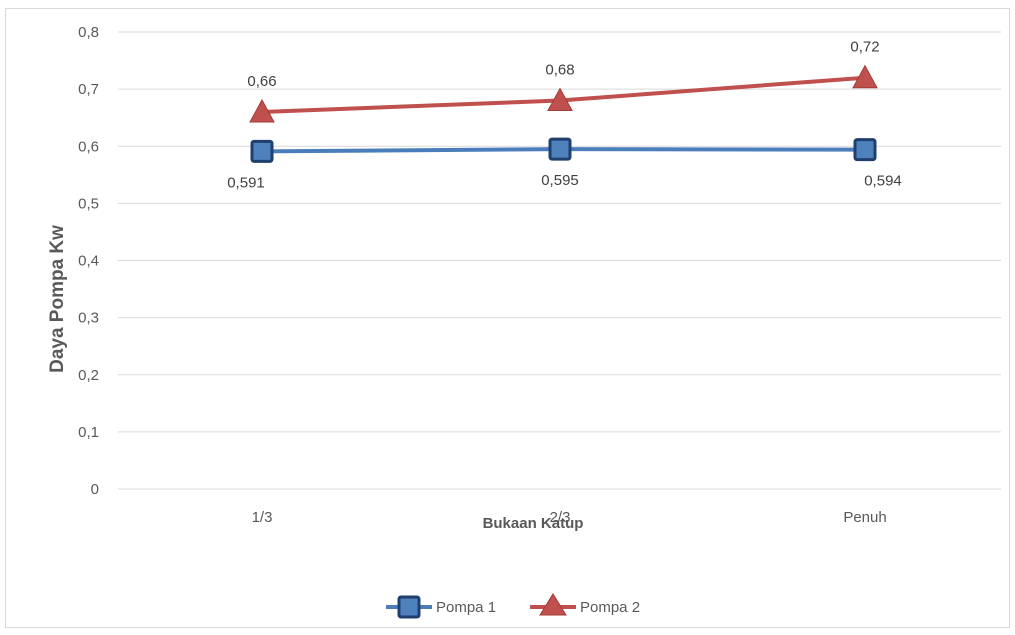 The height and width of the screenshot is (635, 1015). What do you see at coordinates (513, 606) in the screenshot?
I see `legend: Pompa 1 Pompa 2` at bounding box center [513, 606].